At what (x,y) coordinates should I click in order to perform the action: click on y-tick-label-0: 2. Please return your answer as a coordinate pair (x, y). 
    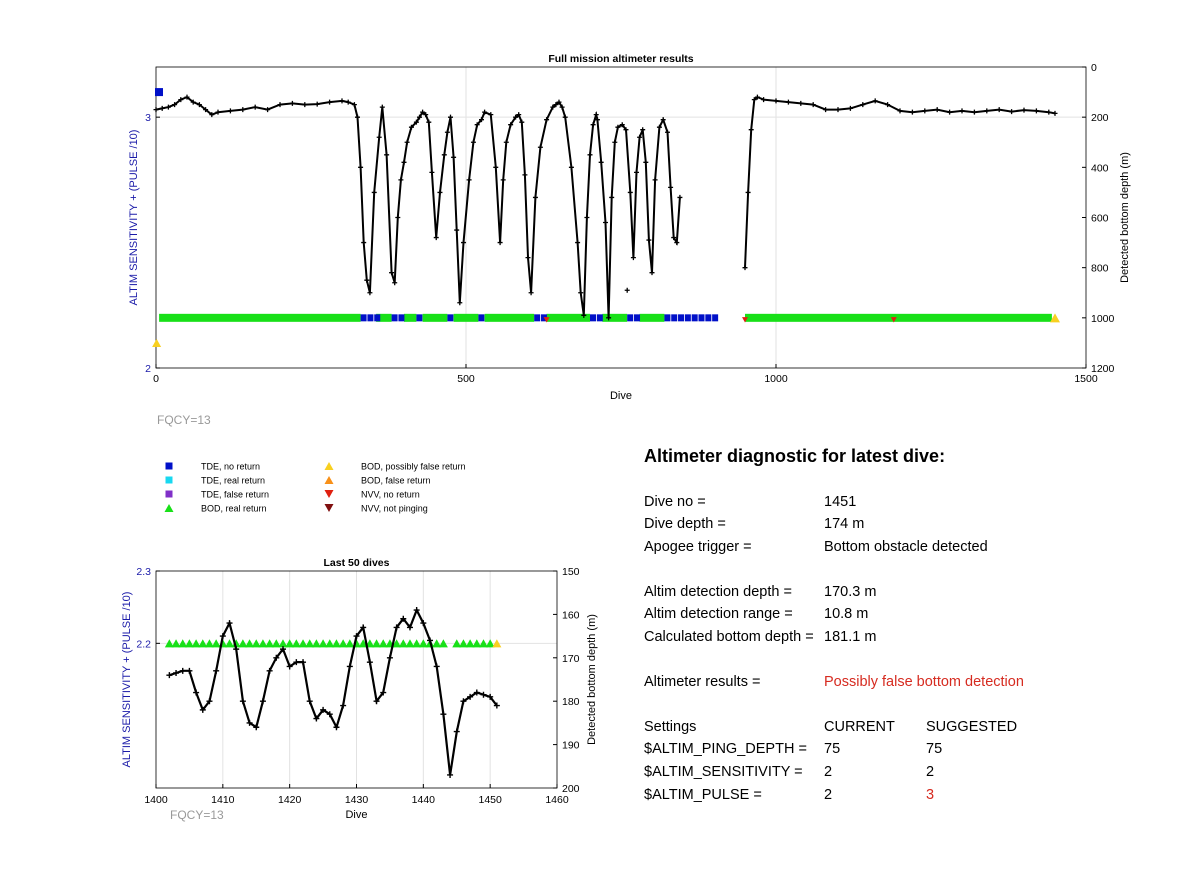
    Looking at the image, I should click on (148, 369).